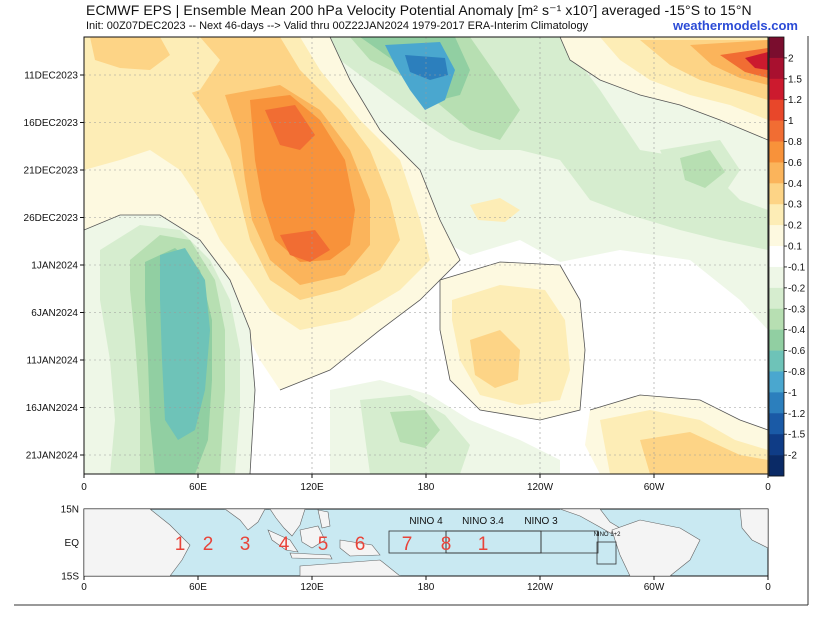  What do you see at coordinates (51, 171) in the screenshot?
I see `y-tick-label: 21DEC2023` at bounding box center [51, 171].